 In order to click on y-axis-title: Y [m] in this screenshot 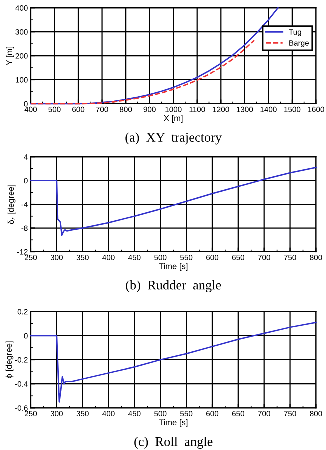, I will do `click(10, 56)`.